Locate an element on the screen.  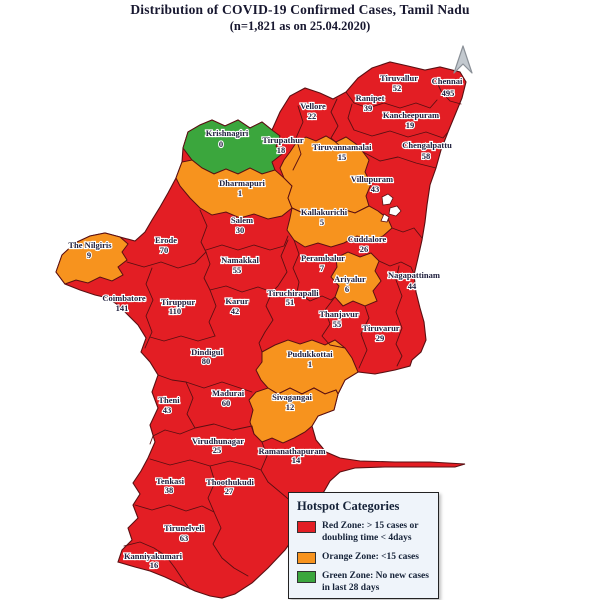
svg-text: Chengalpattu is located at coordinates (427, 145).